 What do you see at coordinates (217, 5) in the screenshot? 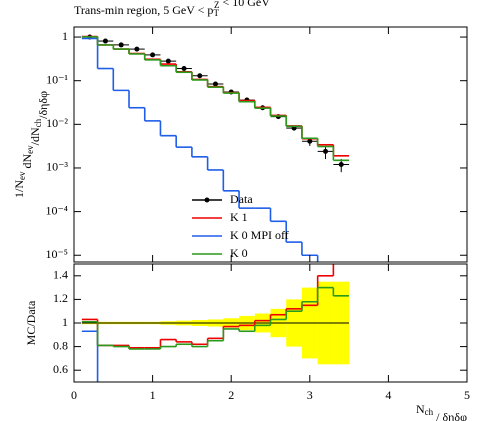
I see `text-part: Z` at bounding box center [217, 5].